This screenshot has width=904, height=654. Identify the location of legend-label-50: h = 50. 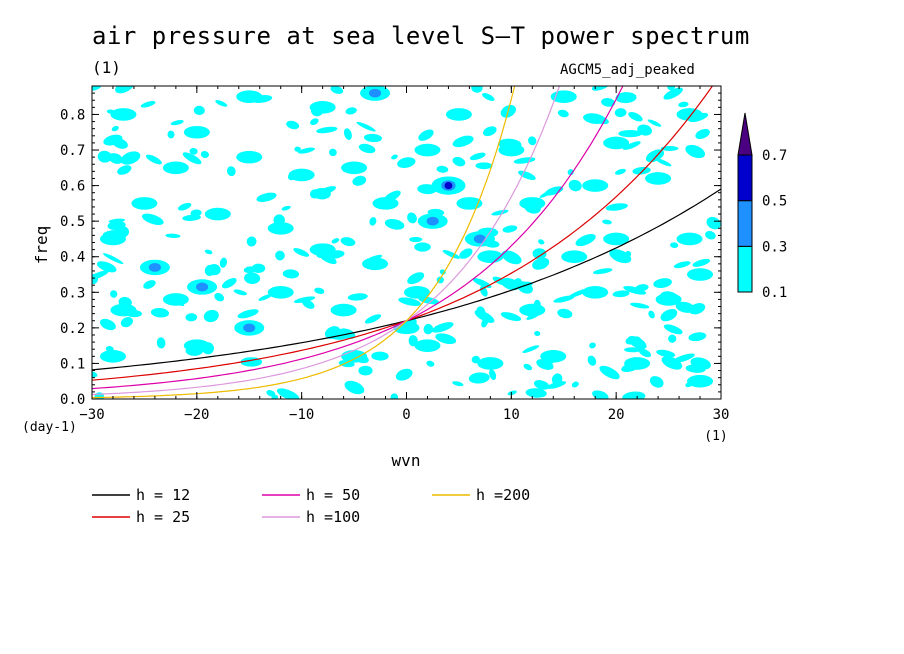
(333, 495).